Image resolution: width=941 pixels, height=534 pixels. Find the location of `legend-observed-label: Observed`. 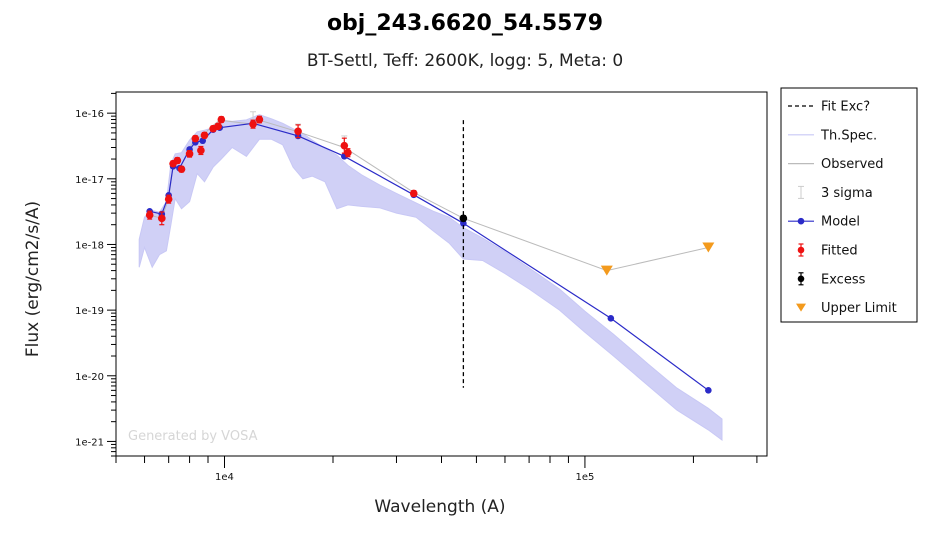

legend-observed-label: Observed is located at coordinates (852, 164).